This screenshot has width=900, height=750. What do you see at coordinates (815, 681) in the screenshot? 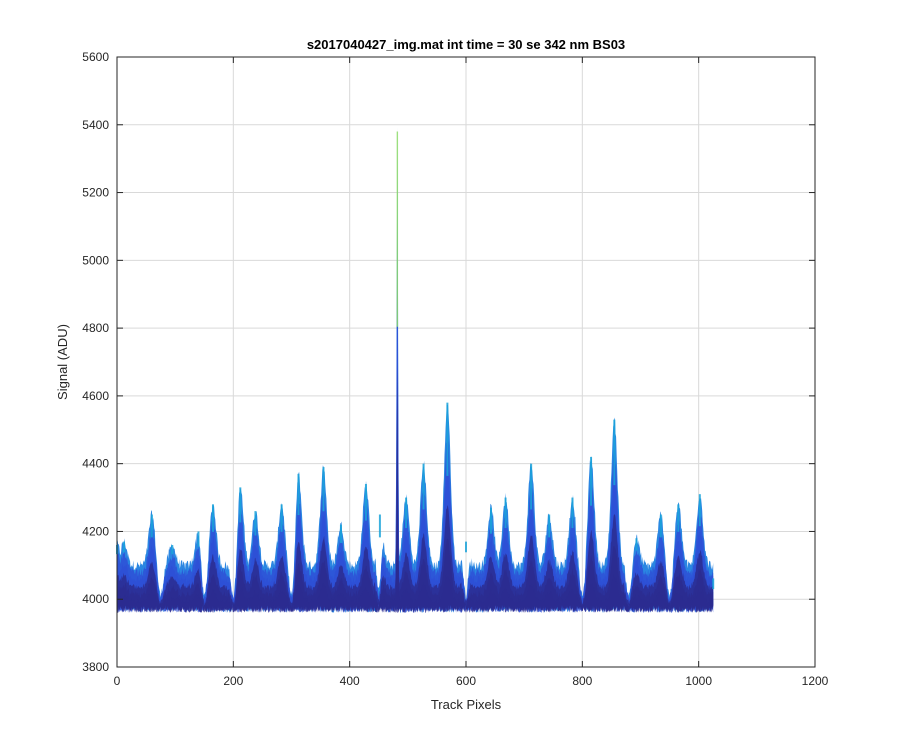
I see `x-tick-label: 1200` at bounding box center [815, 681].